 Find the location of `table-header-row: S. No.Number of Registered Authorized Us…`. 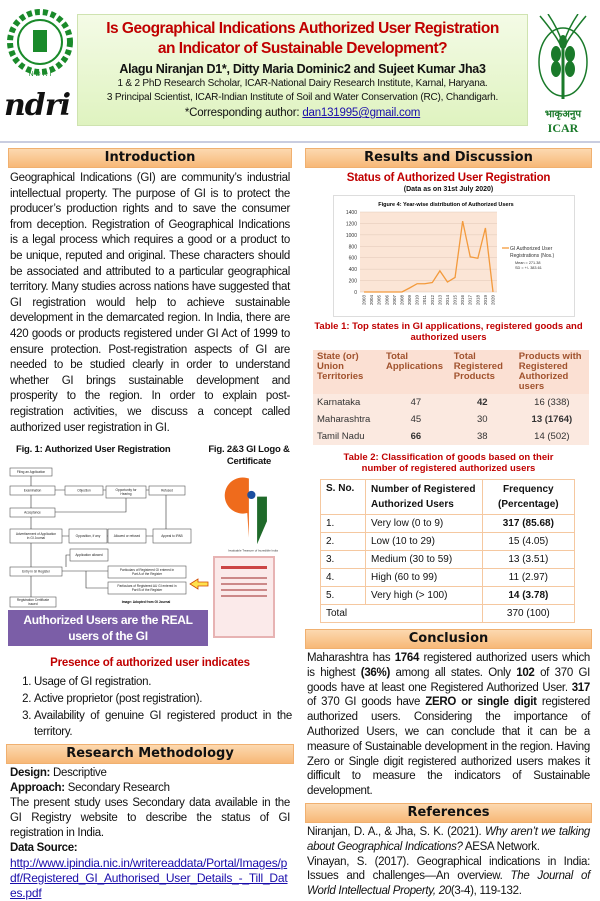

table-header-row: S. No.Number of Registered Authorized Us… is located at coordinates (448, 497).